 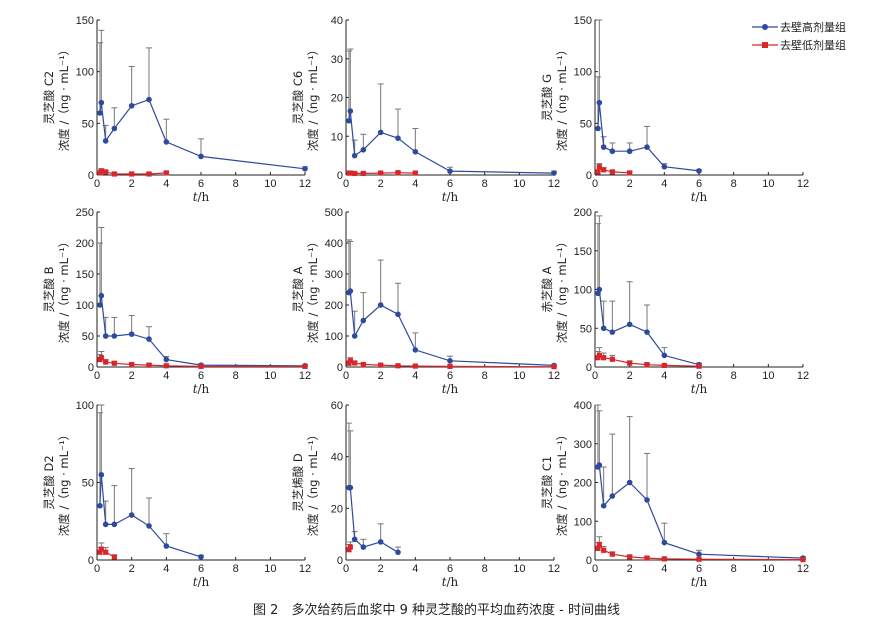 I want to click on y-tick-label: 10, so click(x=337, y=137).